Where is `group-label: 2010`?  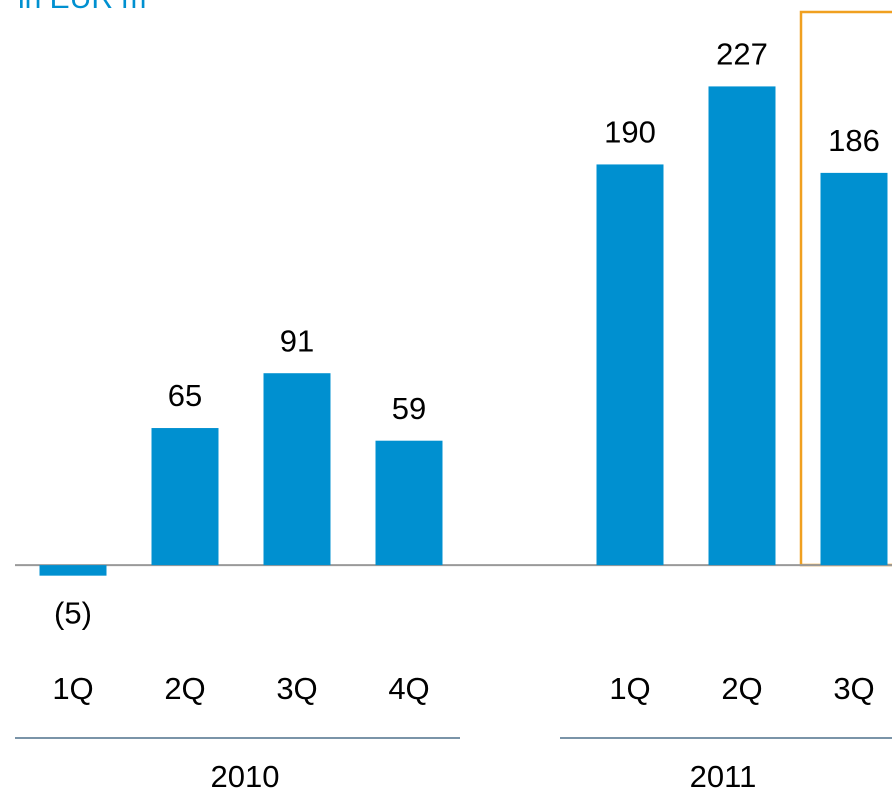 group-label: 2010 is located at coordinates (245, 776).